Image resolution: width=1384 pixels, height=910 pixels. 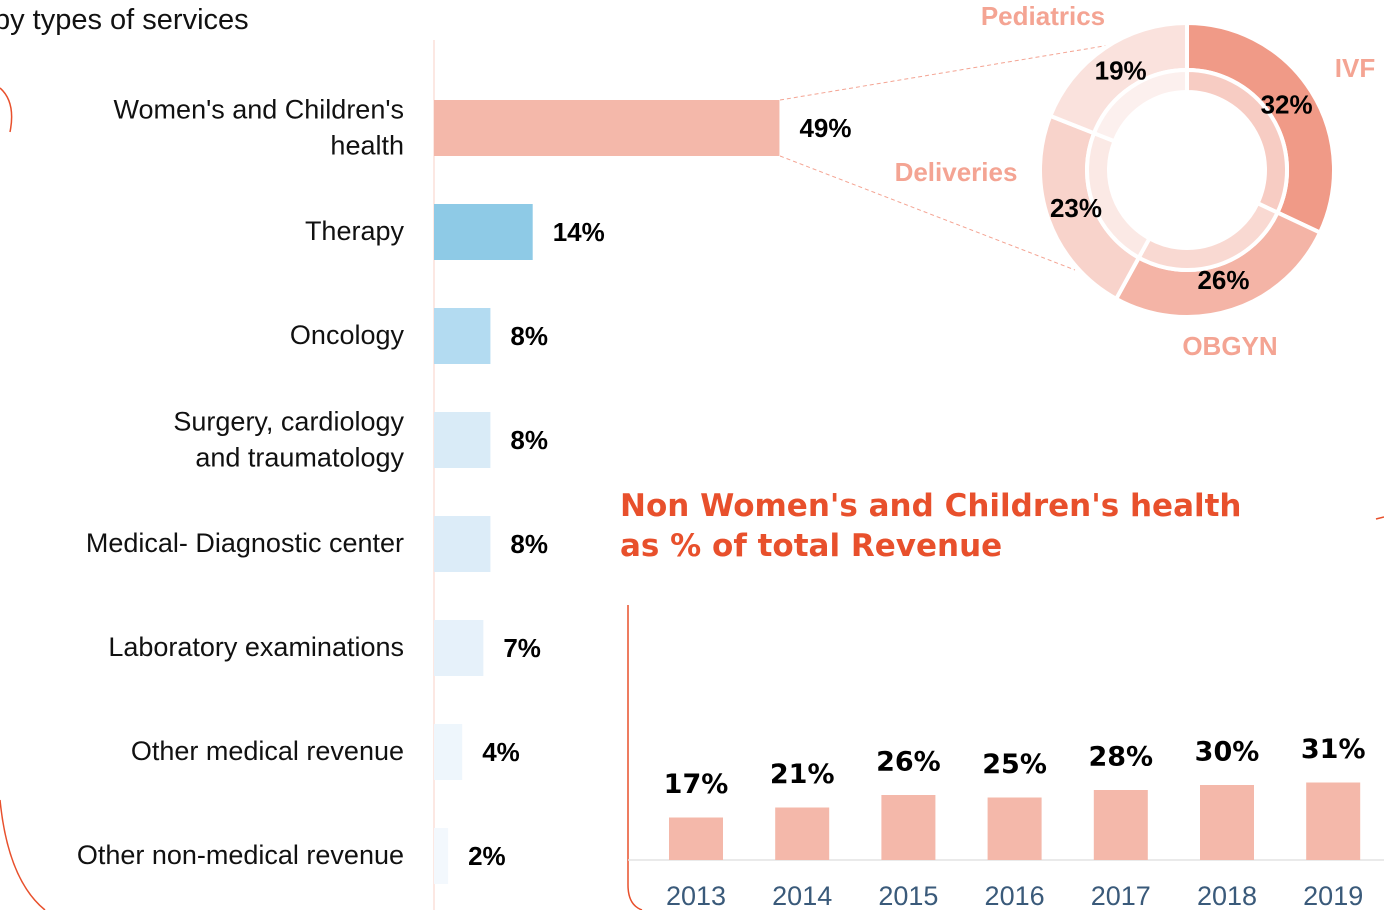 I want to click on category-label: Women's and Children's health, so click(x=258, y=127).